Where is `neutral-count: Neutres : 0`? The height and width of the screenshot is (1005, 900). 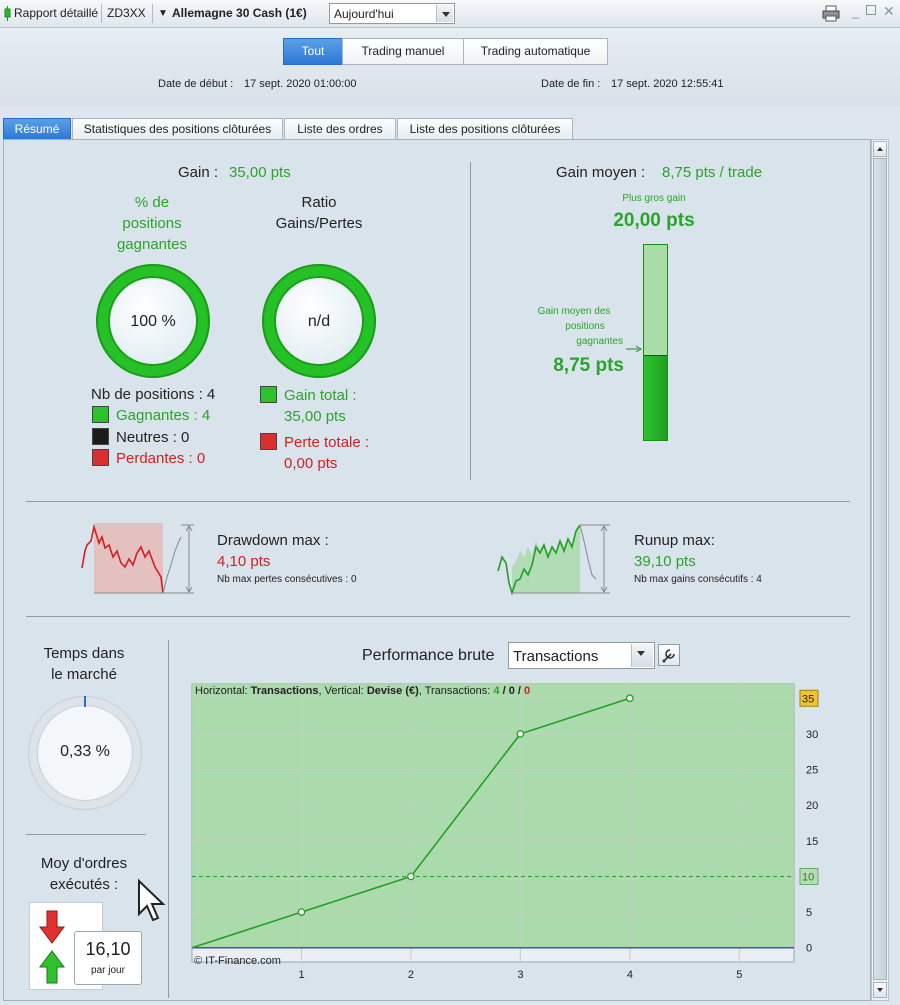
neutral-count: Neutres : 0 is located at coordinates (153, 437).